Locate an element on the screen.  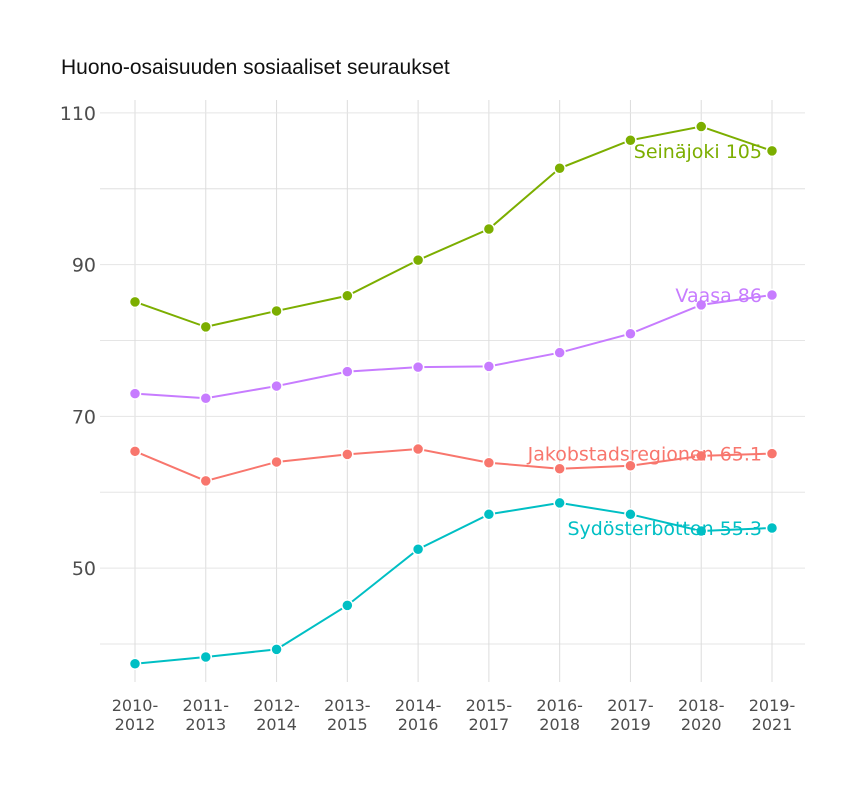
series-end-label: Jakobstadsregionen 65.1 is located at coordinates (644, 455).